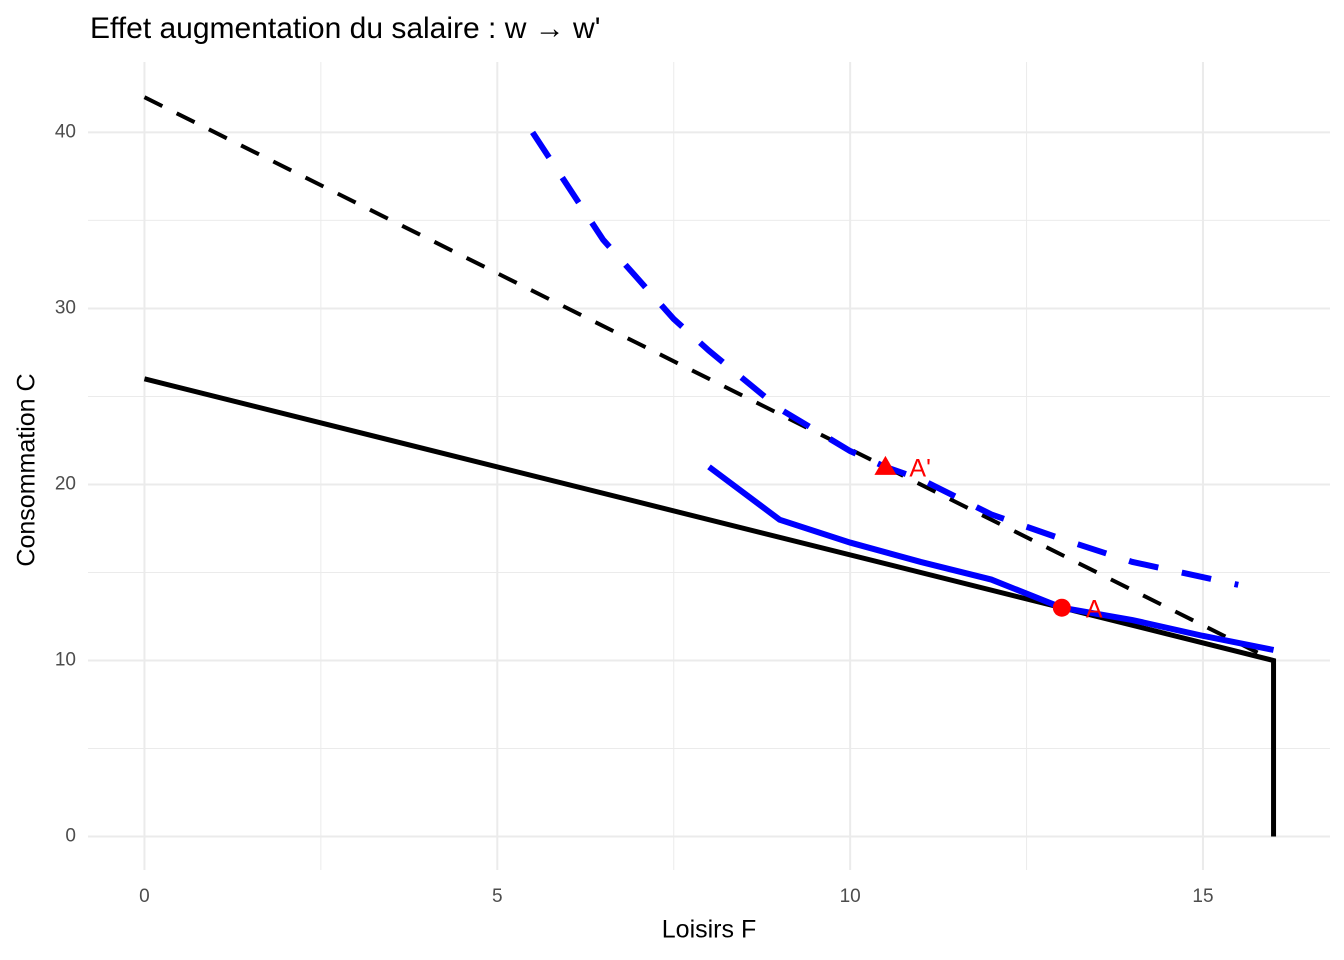 Image resolution: width=1344 pixels, height=960 pixels. Describe the element at coordinates (65, 131) in the screenshot. I see `y-tick-label: 40` at that location.